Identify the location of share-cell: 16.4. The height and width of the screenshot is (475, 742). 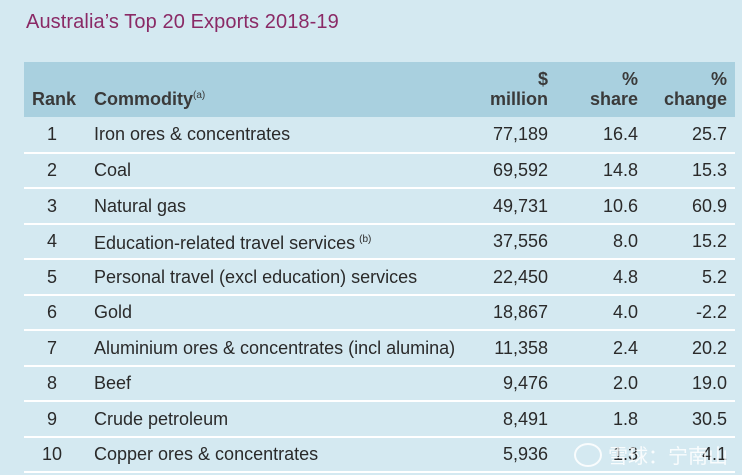
(620, 134).